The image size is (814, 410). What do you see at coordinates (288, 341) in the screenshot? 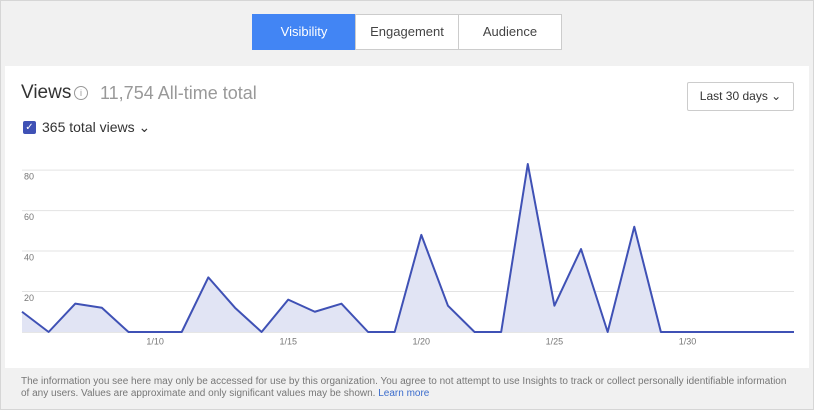
I see `x-tick-label: 1/15` at bounding box center [288, 341].